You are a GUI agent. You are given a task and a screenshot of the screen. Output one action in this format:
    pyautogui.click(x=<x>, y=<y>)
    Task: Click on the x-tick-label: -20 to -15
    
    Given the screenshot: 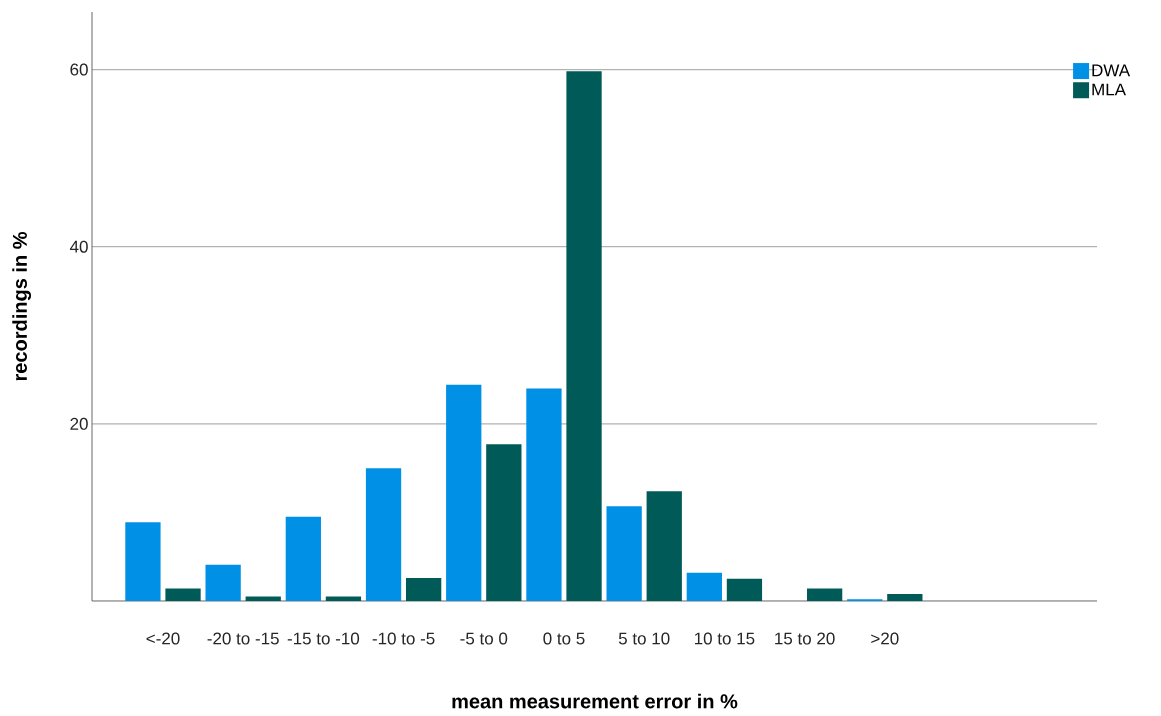 What is the action you would take?
    pyautogui.click(x=243, y=638)
    